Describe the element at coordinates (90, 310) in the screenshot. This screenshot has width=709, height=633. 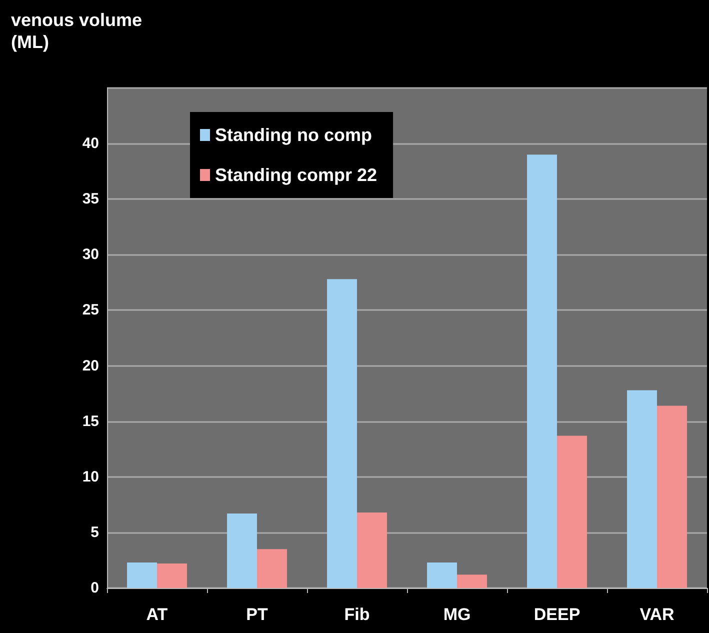
I see `y-tick-label: 25` at that location.